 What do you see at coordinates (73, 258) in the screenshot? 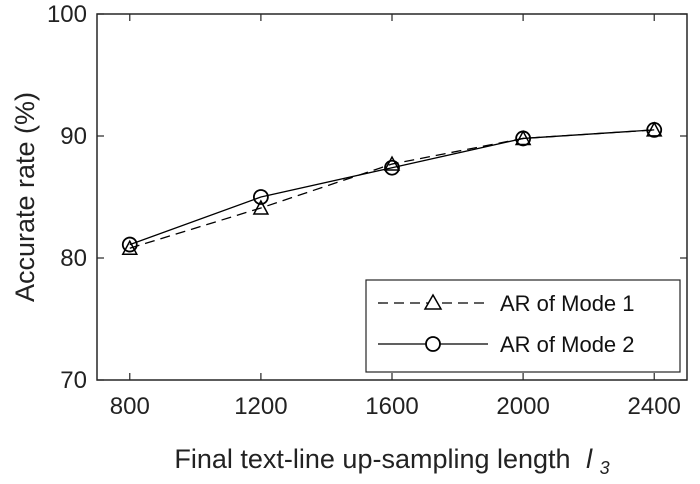
I see `y-tick-label: 80` at bounding box center [73, 258].